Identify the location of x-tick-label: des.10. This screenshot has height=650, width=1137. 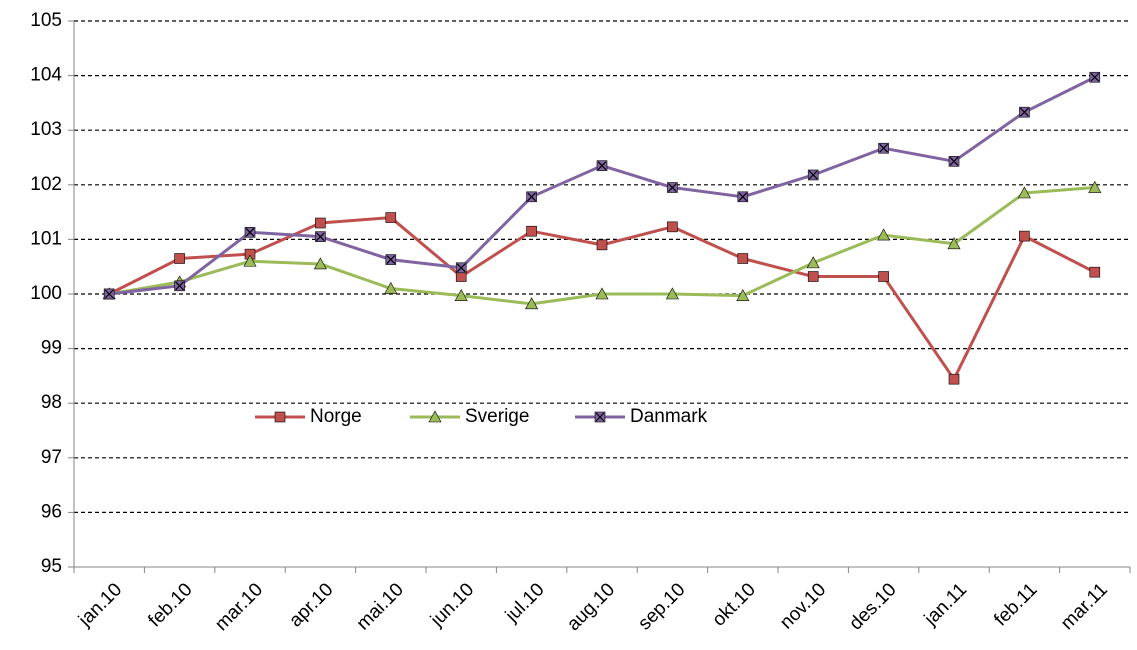
(872, 606).